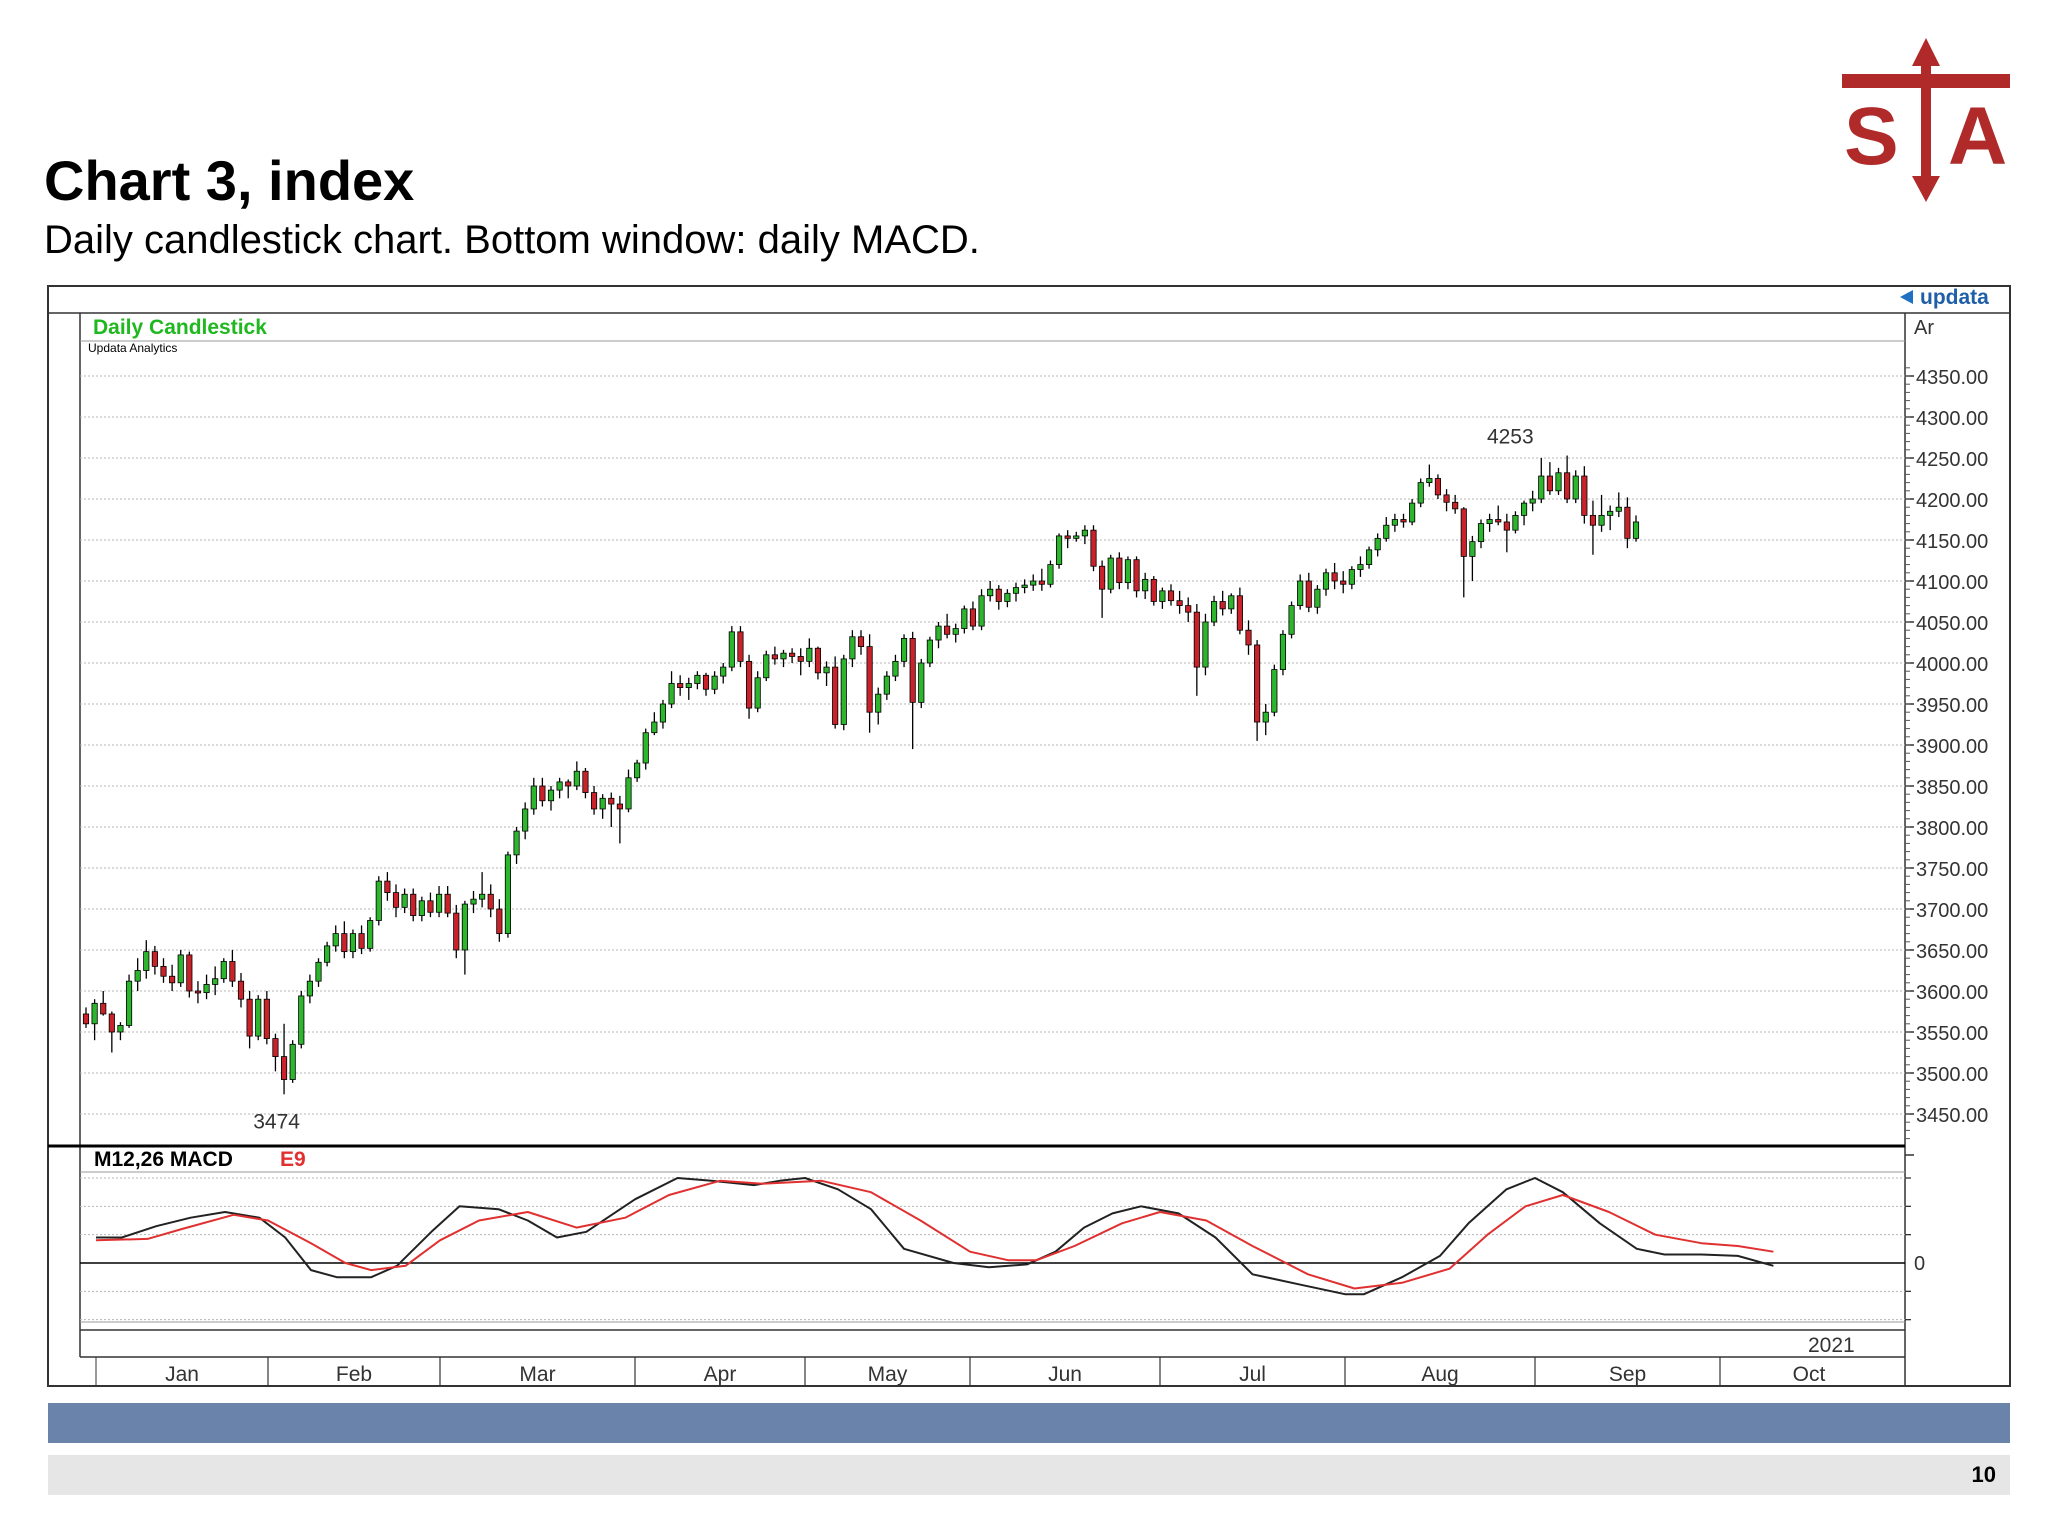 The image size is (2048, 1536). Describe the element at coordinates (1926, 189) in the screenshot. I see `logo-arrow-down` at that location.